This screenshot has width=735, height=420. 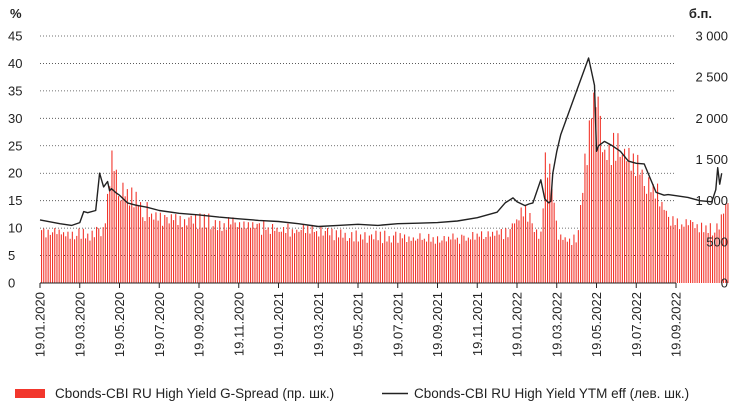 I want to click on left-tick-label: 10, so click(x=15, y=228).